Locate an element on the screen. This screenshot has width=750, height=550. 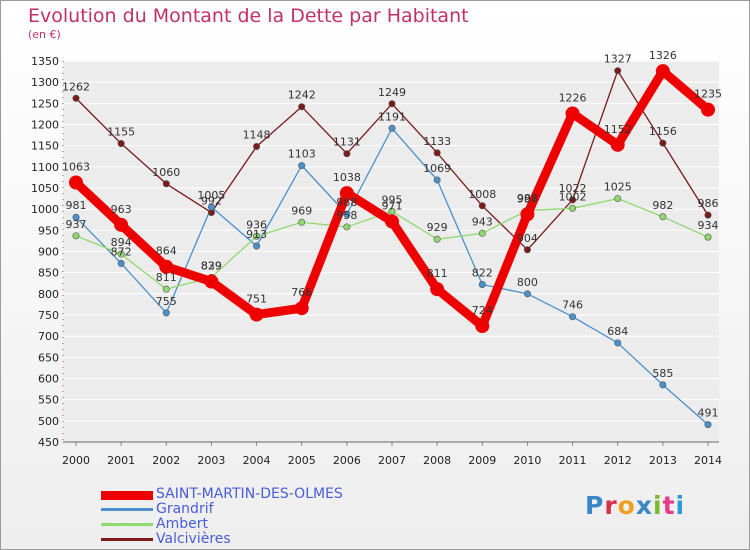
data-label: 937 is located at coordinates (76, 224).